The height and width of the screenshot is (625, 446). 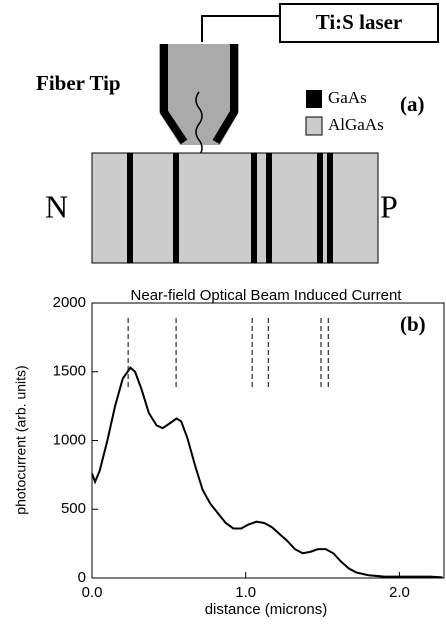 I want to click on fiber-body, so click(x=199, y=94).